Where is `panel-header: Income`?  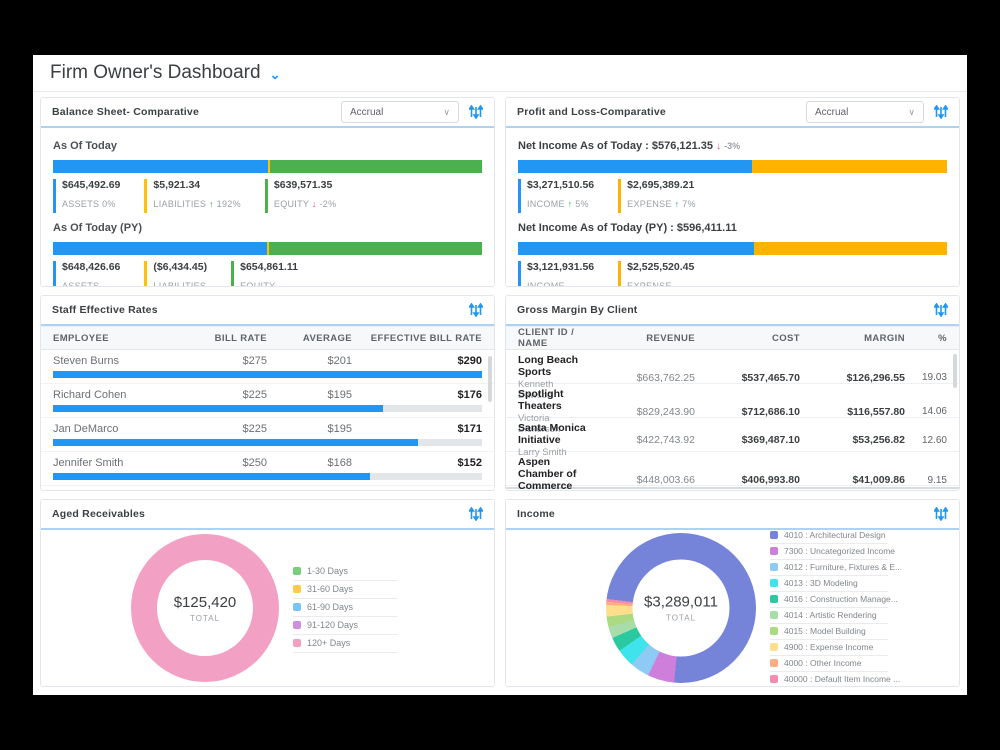
panel-header: Income is located at coordinates (732, 515).